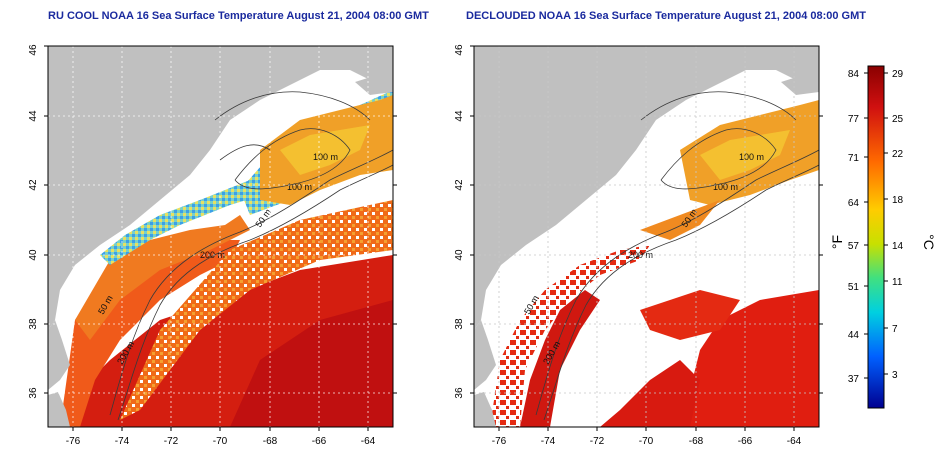 This screenshot has height=475, width=950. Describe the element at coordinates (212, 255) in the screenshot. I see `contour-label: 200 m` at that location.